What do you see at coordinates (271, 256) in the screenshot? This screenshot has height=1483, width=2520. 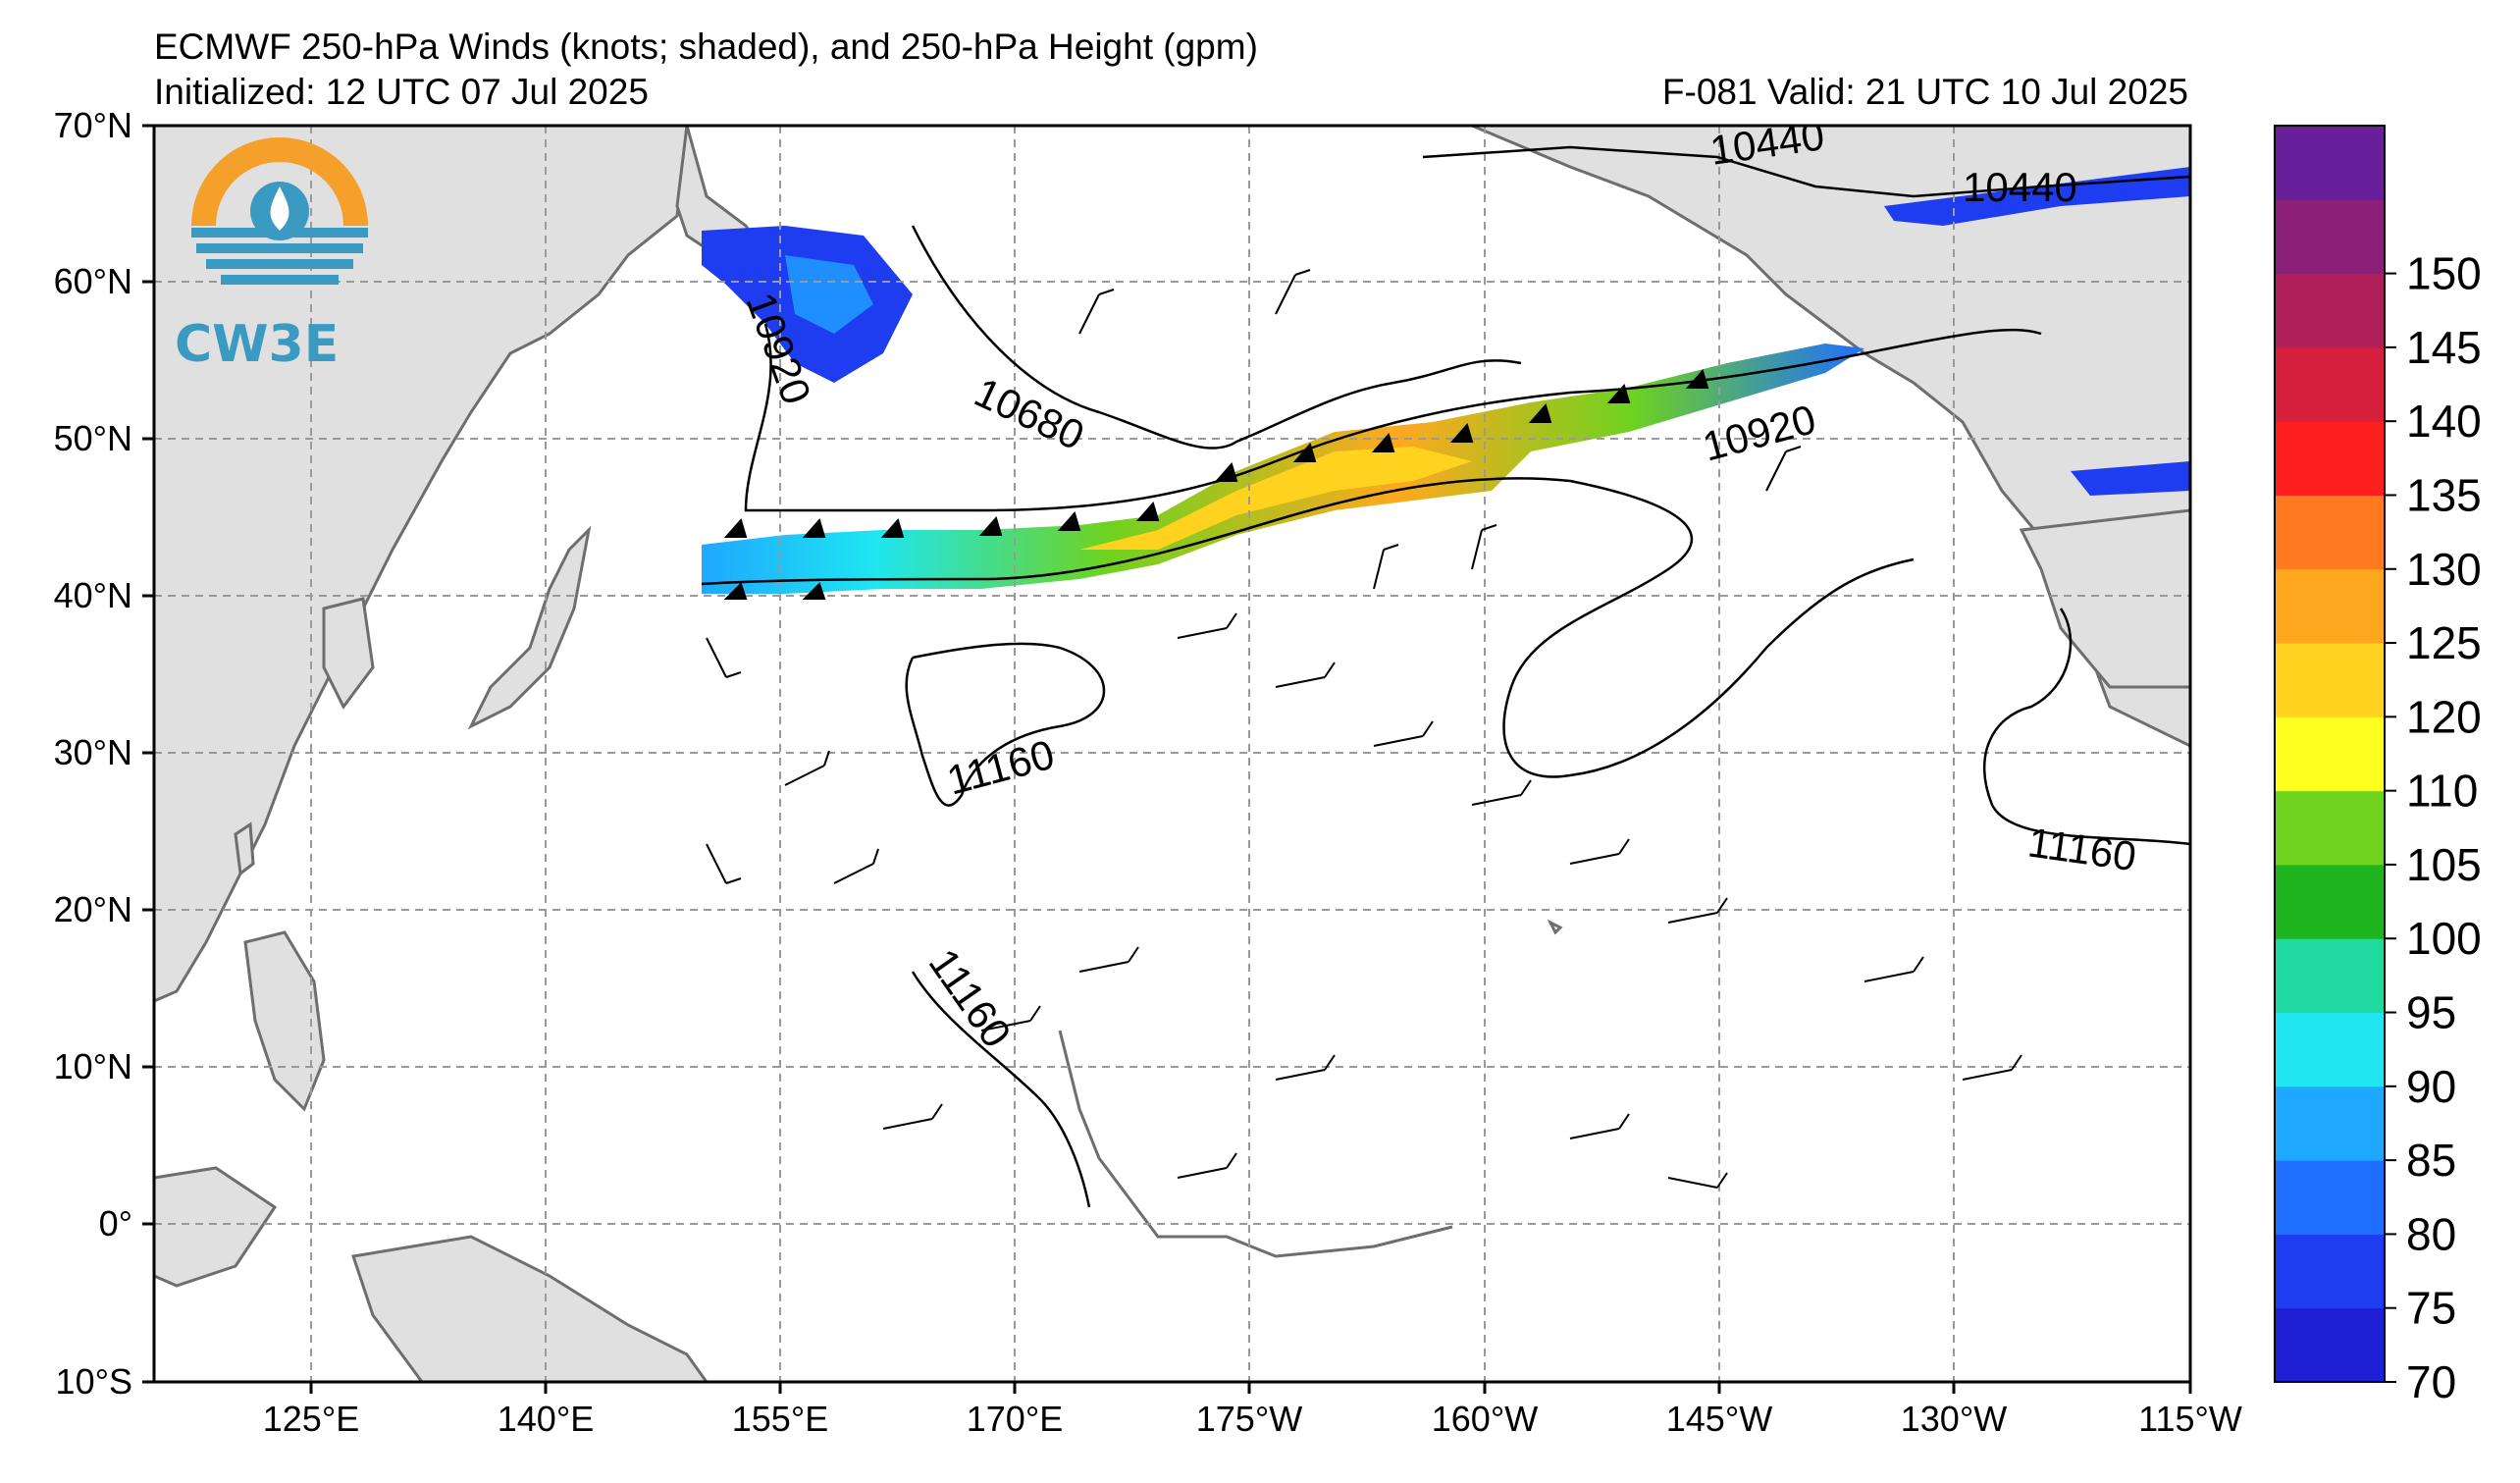 I see `cw3e-logo: CW3E` at bounding box center [271, 256].